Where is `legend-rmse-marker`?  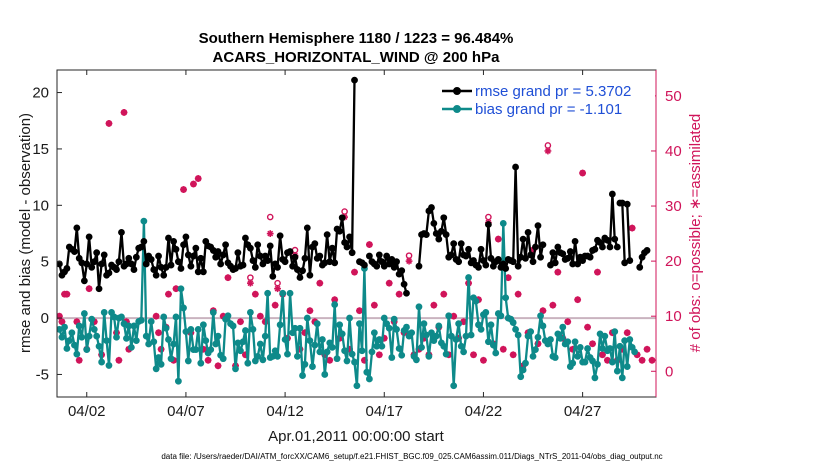 legend-rmse-marker is located at coordinates (457, 91).